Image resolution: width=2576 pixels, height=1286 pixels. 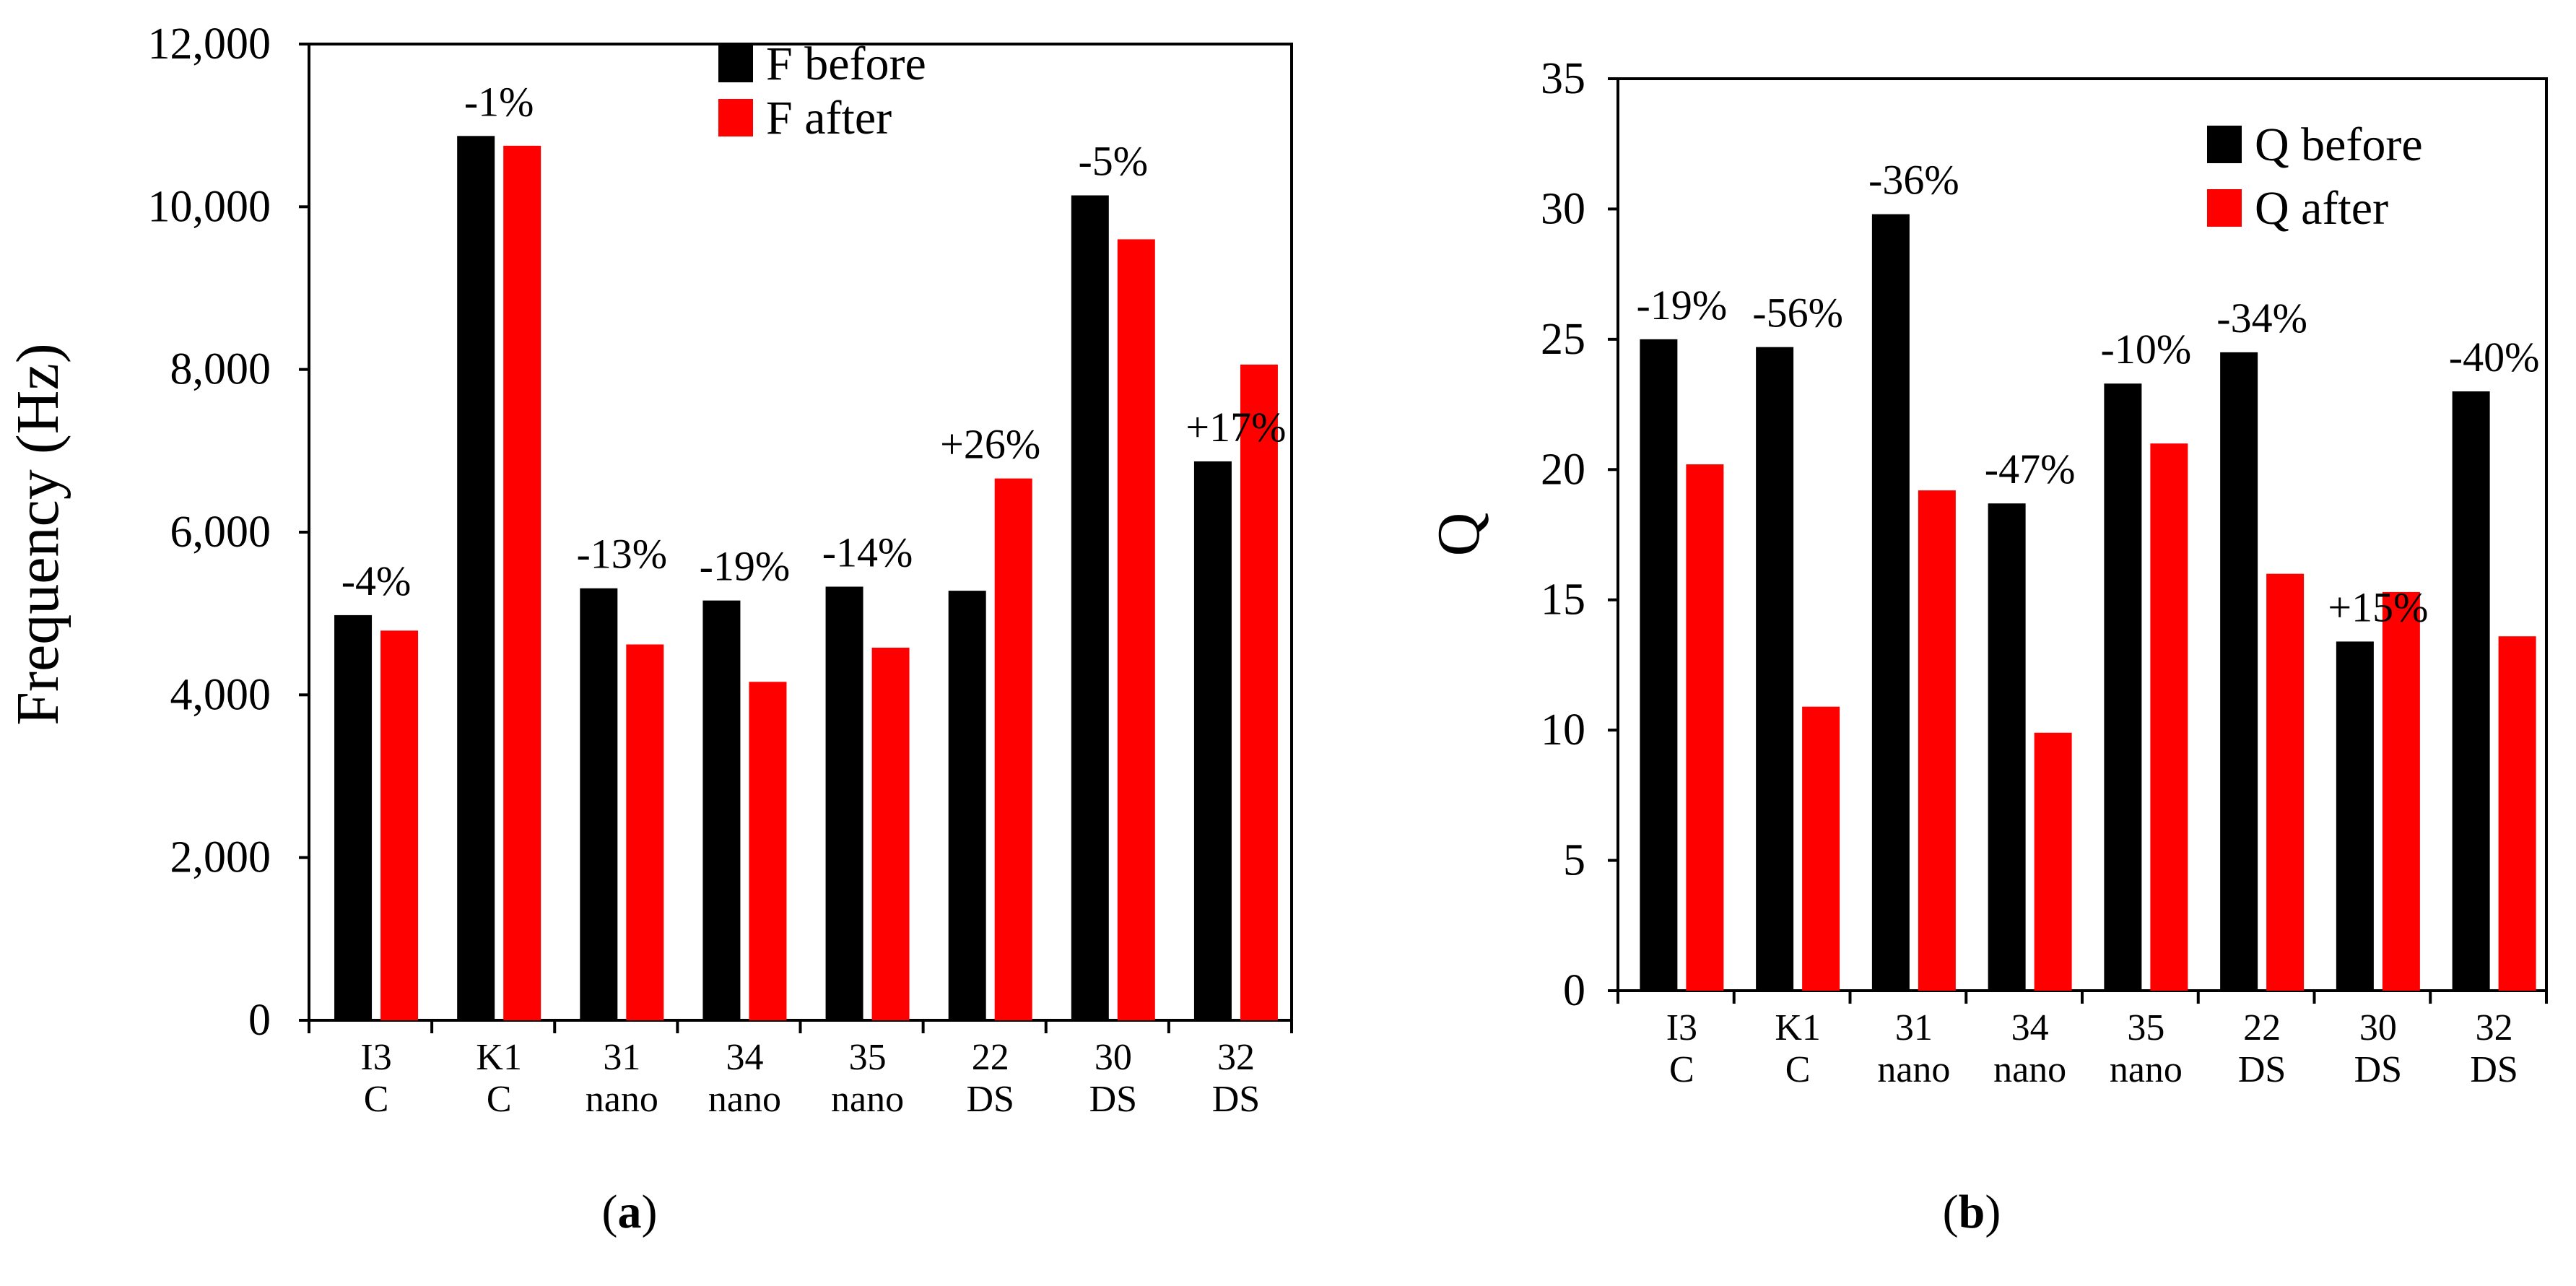 I want to click on y-tick-label: 15, so click(x=1563, y=600).